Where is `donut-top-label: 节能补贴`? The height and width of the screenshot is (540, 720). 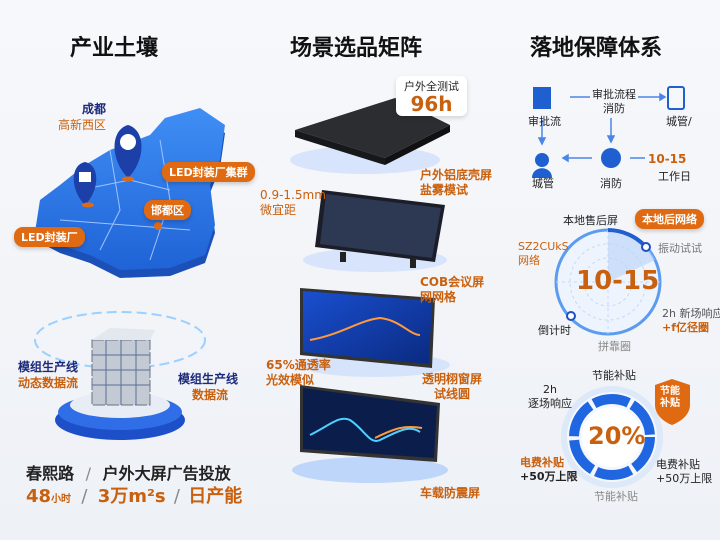 donut-top-label: 节能补贴 is located at coordinates (614, 375).